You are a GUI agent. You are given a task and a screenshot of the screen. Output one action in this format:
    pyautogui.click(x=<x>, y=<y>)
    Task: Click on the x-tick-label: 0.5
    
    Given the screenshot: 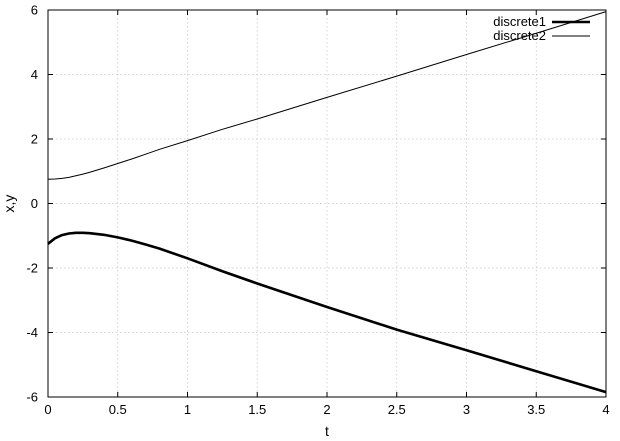 What is the action you would take?
    pyautogui.click(x=118, y=409)
    